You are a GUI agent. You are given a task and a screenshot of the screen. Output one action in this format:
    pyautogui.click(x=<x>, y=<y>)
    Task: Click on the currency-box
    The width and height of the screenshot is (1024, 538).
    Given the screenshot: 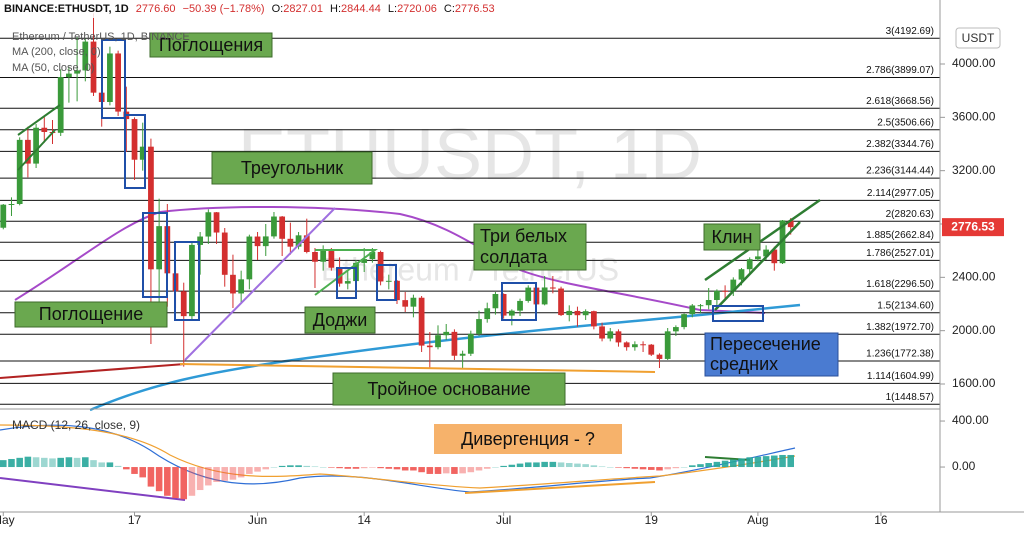 What is the action you would take?
    pyautogui.click(x=978, y=38)
    